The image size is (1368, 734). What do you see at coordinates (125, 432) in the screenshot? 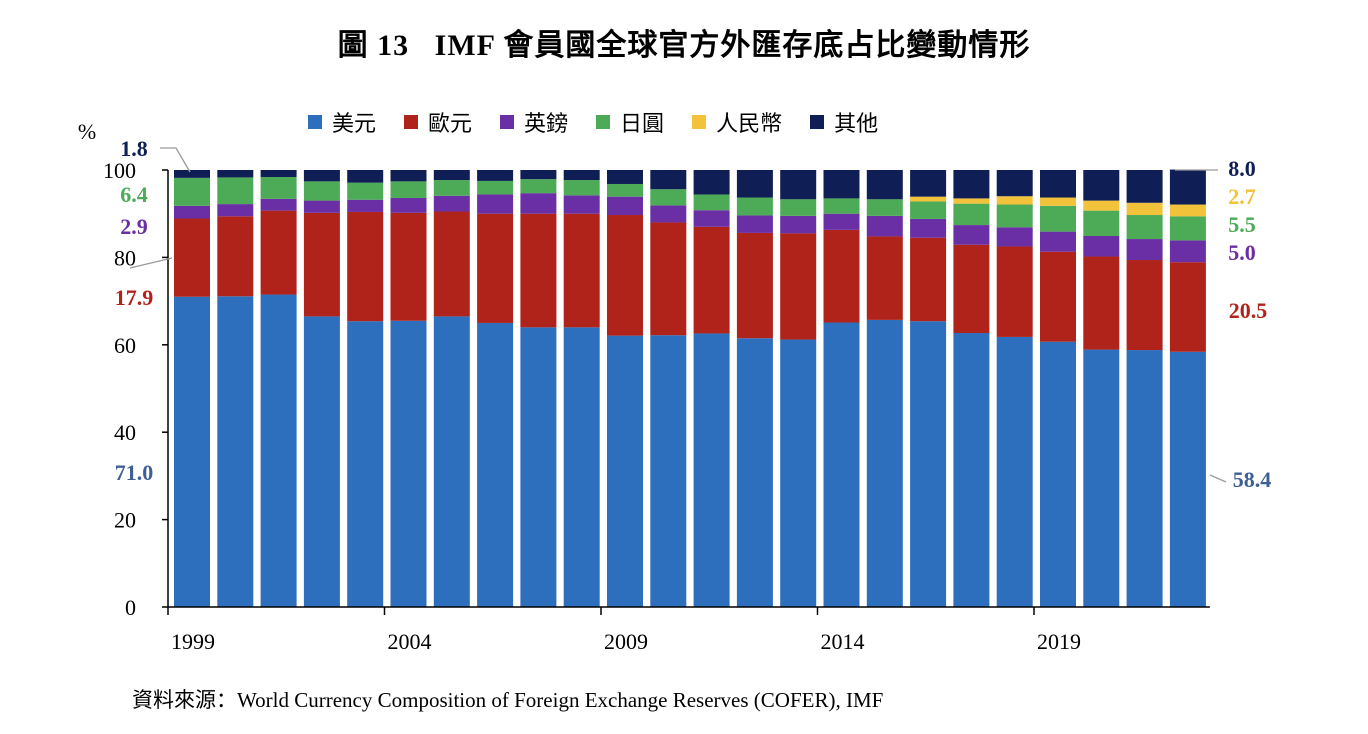
I see `y-tick-label: 40` at bounding box center [125, 432].